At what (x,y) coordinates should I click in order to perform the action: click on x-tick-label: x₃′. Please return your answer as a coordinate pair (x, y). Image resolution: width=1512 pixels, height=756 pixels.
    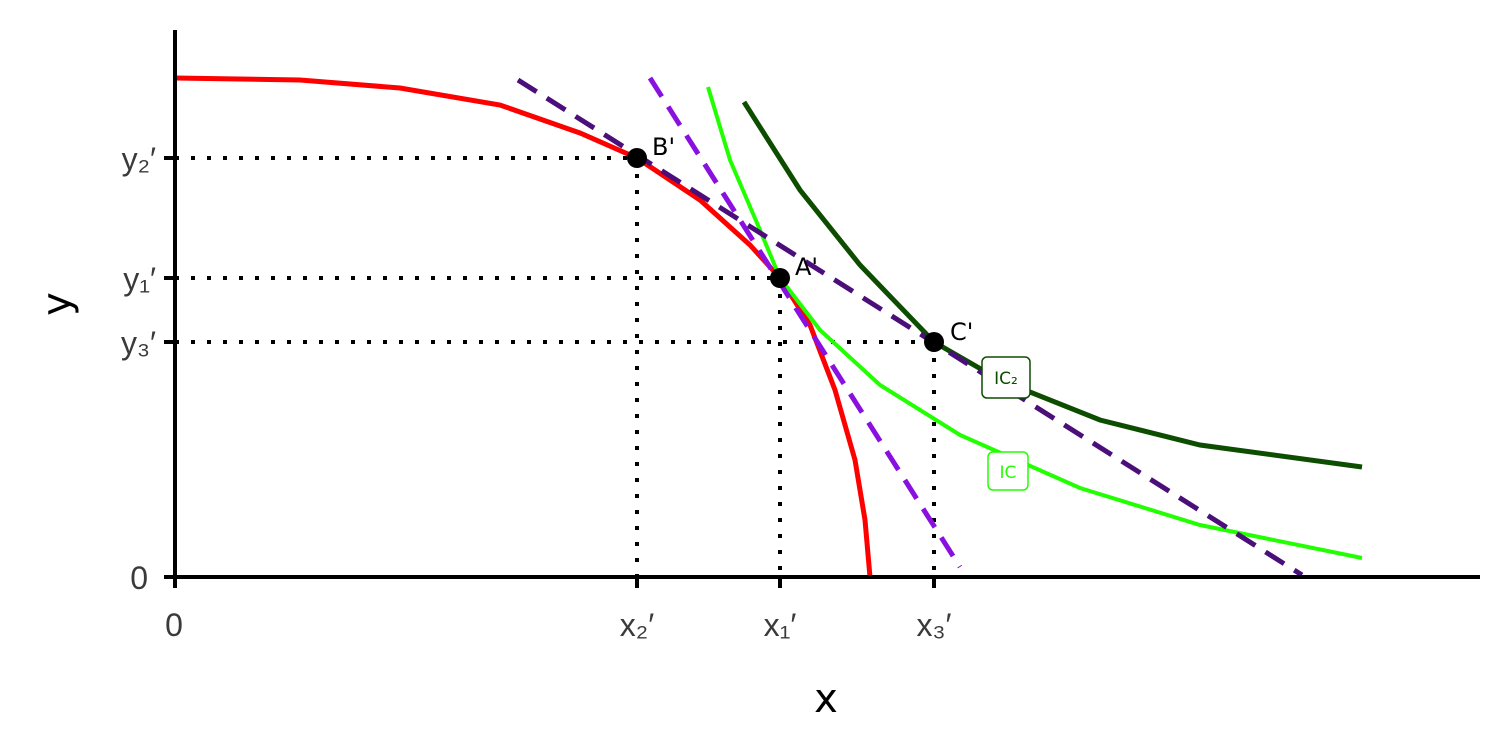
    Looking at the image, I should click on (933, 625).